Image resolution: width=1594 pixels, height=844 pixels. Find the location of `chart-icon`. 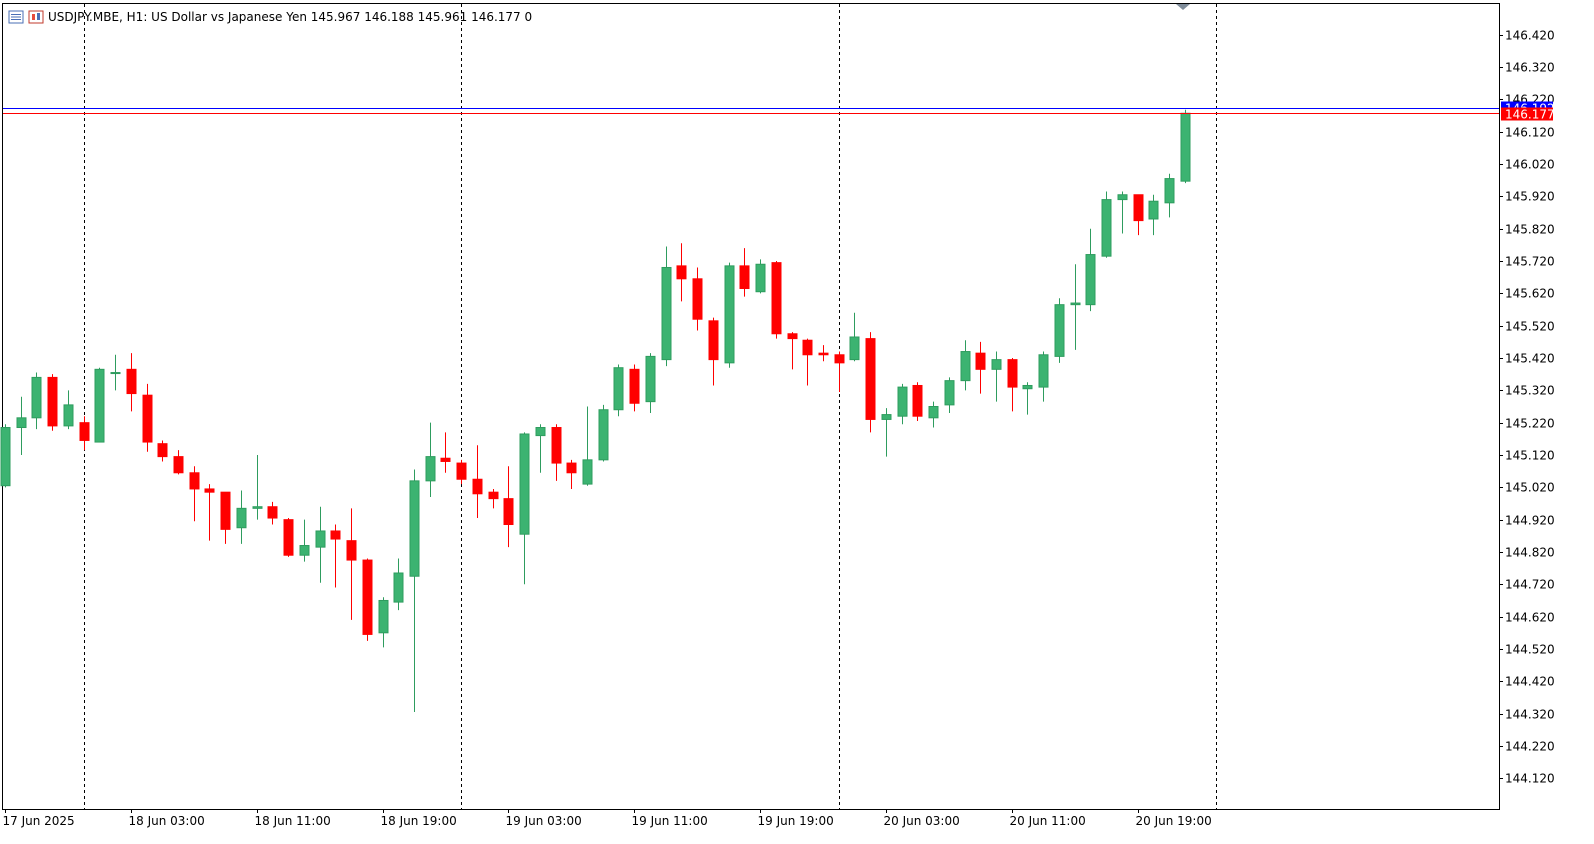

chart-icon is located at coordinates (36, 17).